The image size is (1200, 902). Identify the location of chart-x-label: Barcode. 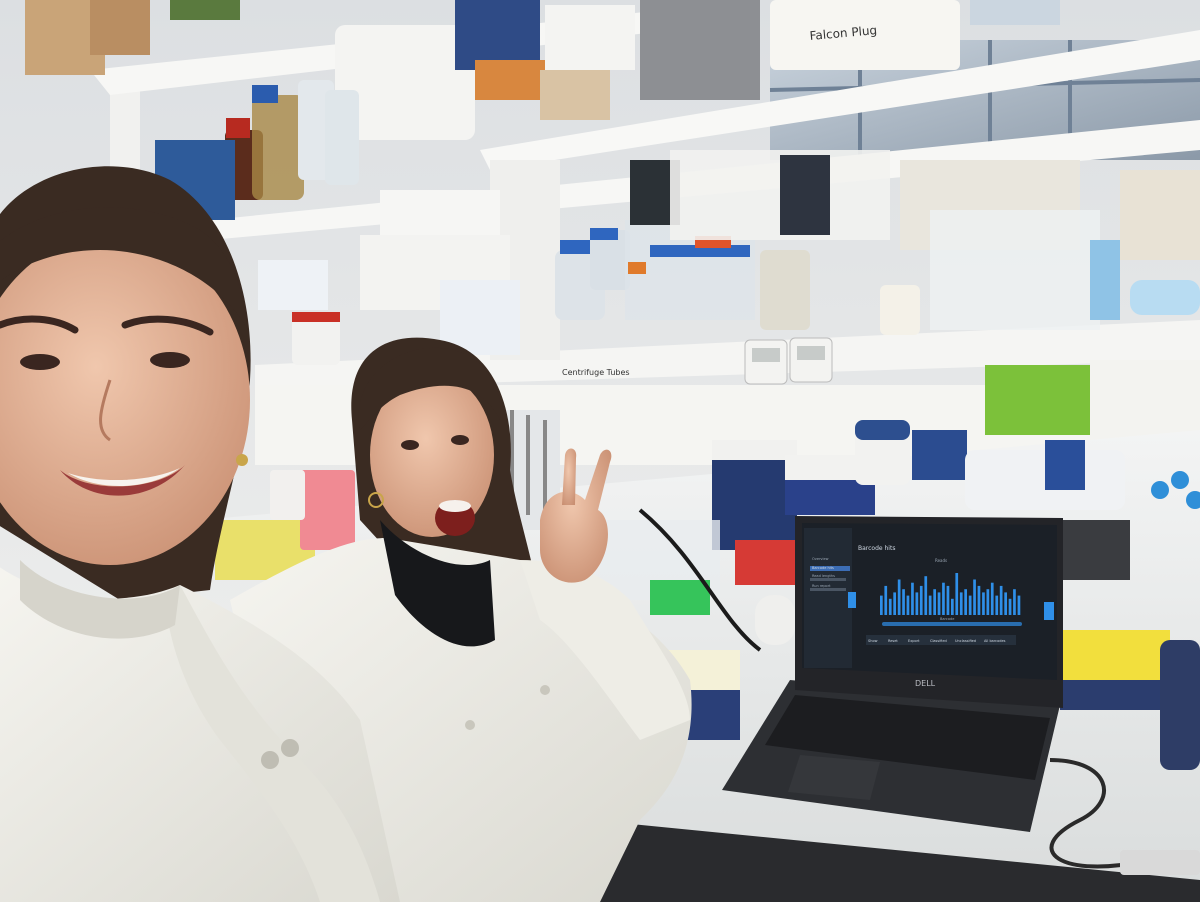
(947, 619).